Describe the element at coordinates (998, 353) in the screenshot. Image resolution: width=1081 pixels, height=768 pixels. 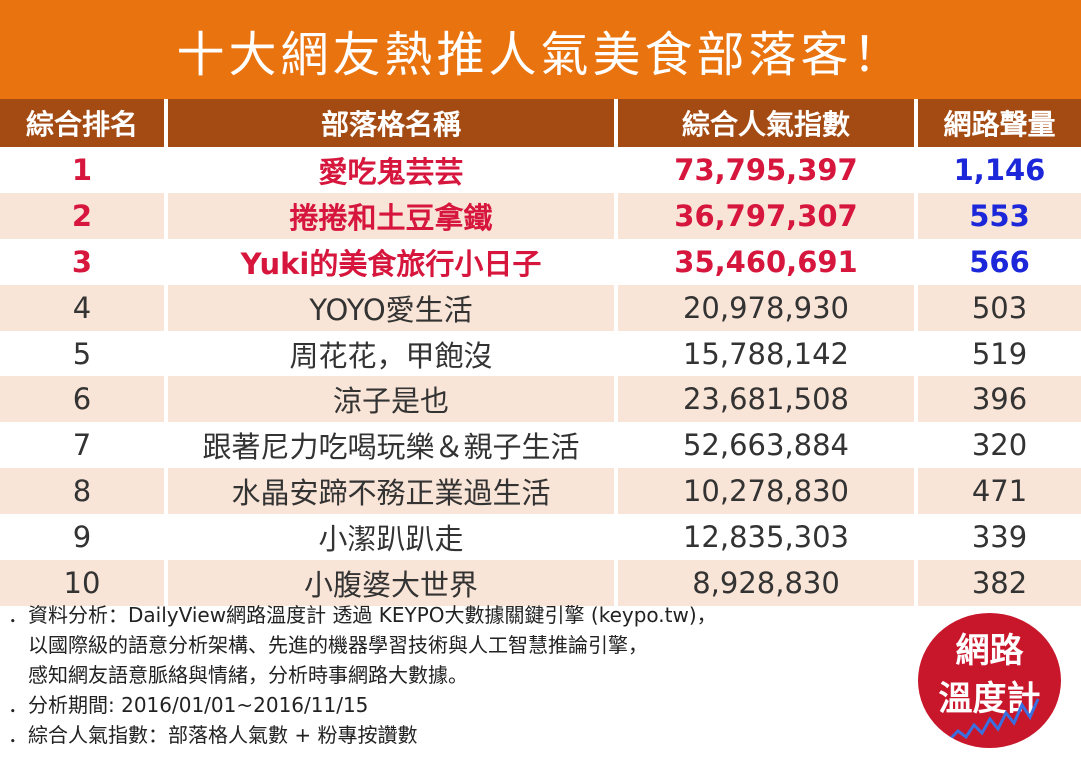
I see `volume-cell: 519` at that location.